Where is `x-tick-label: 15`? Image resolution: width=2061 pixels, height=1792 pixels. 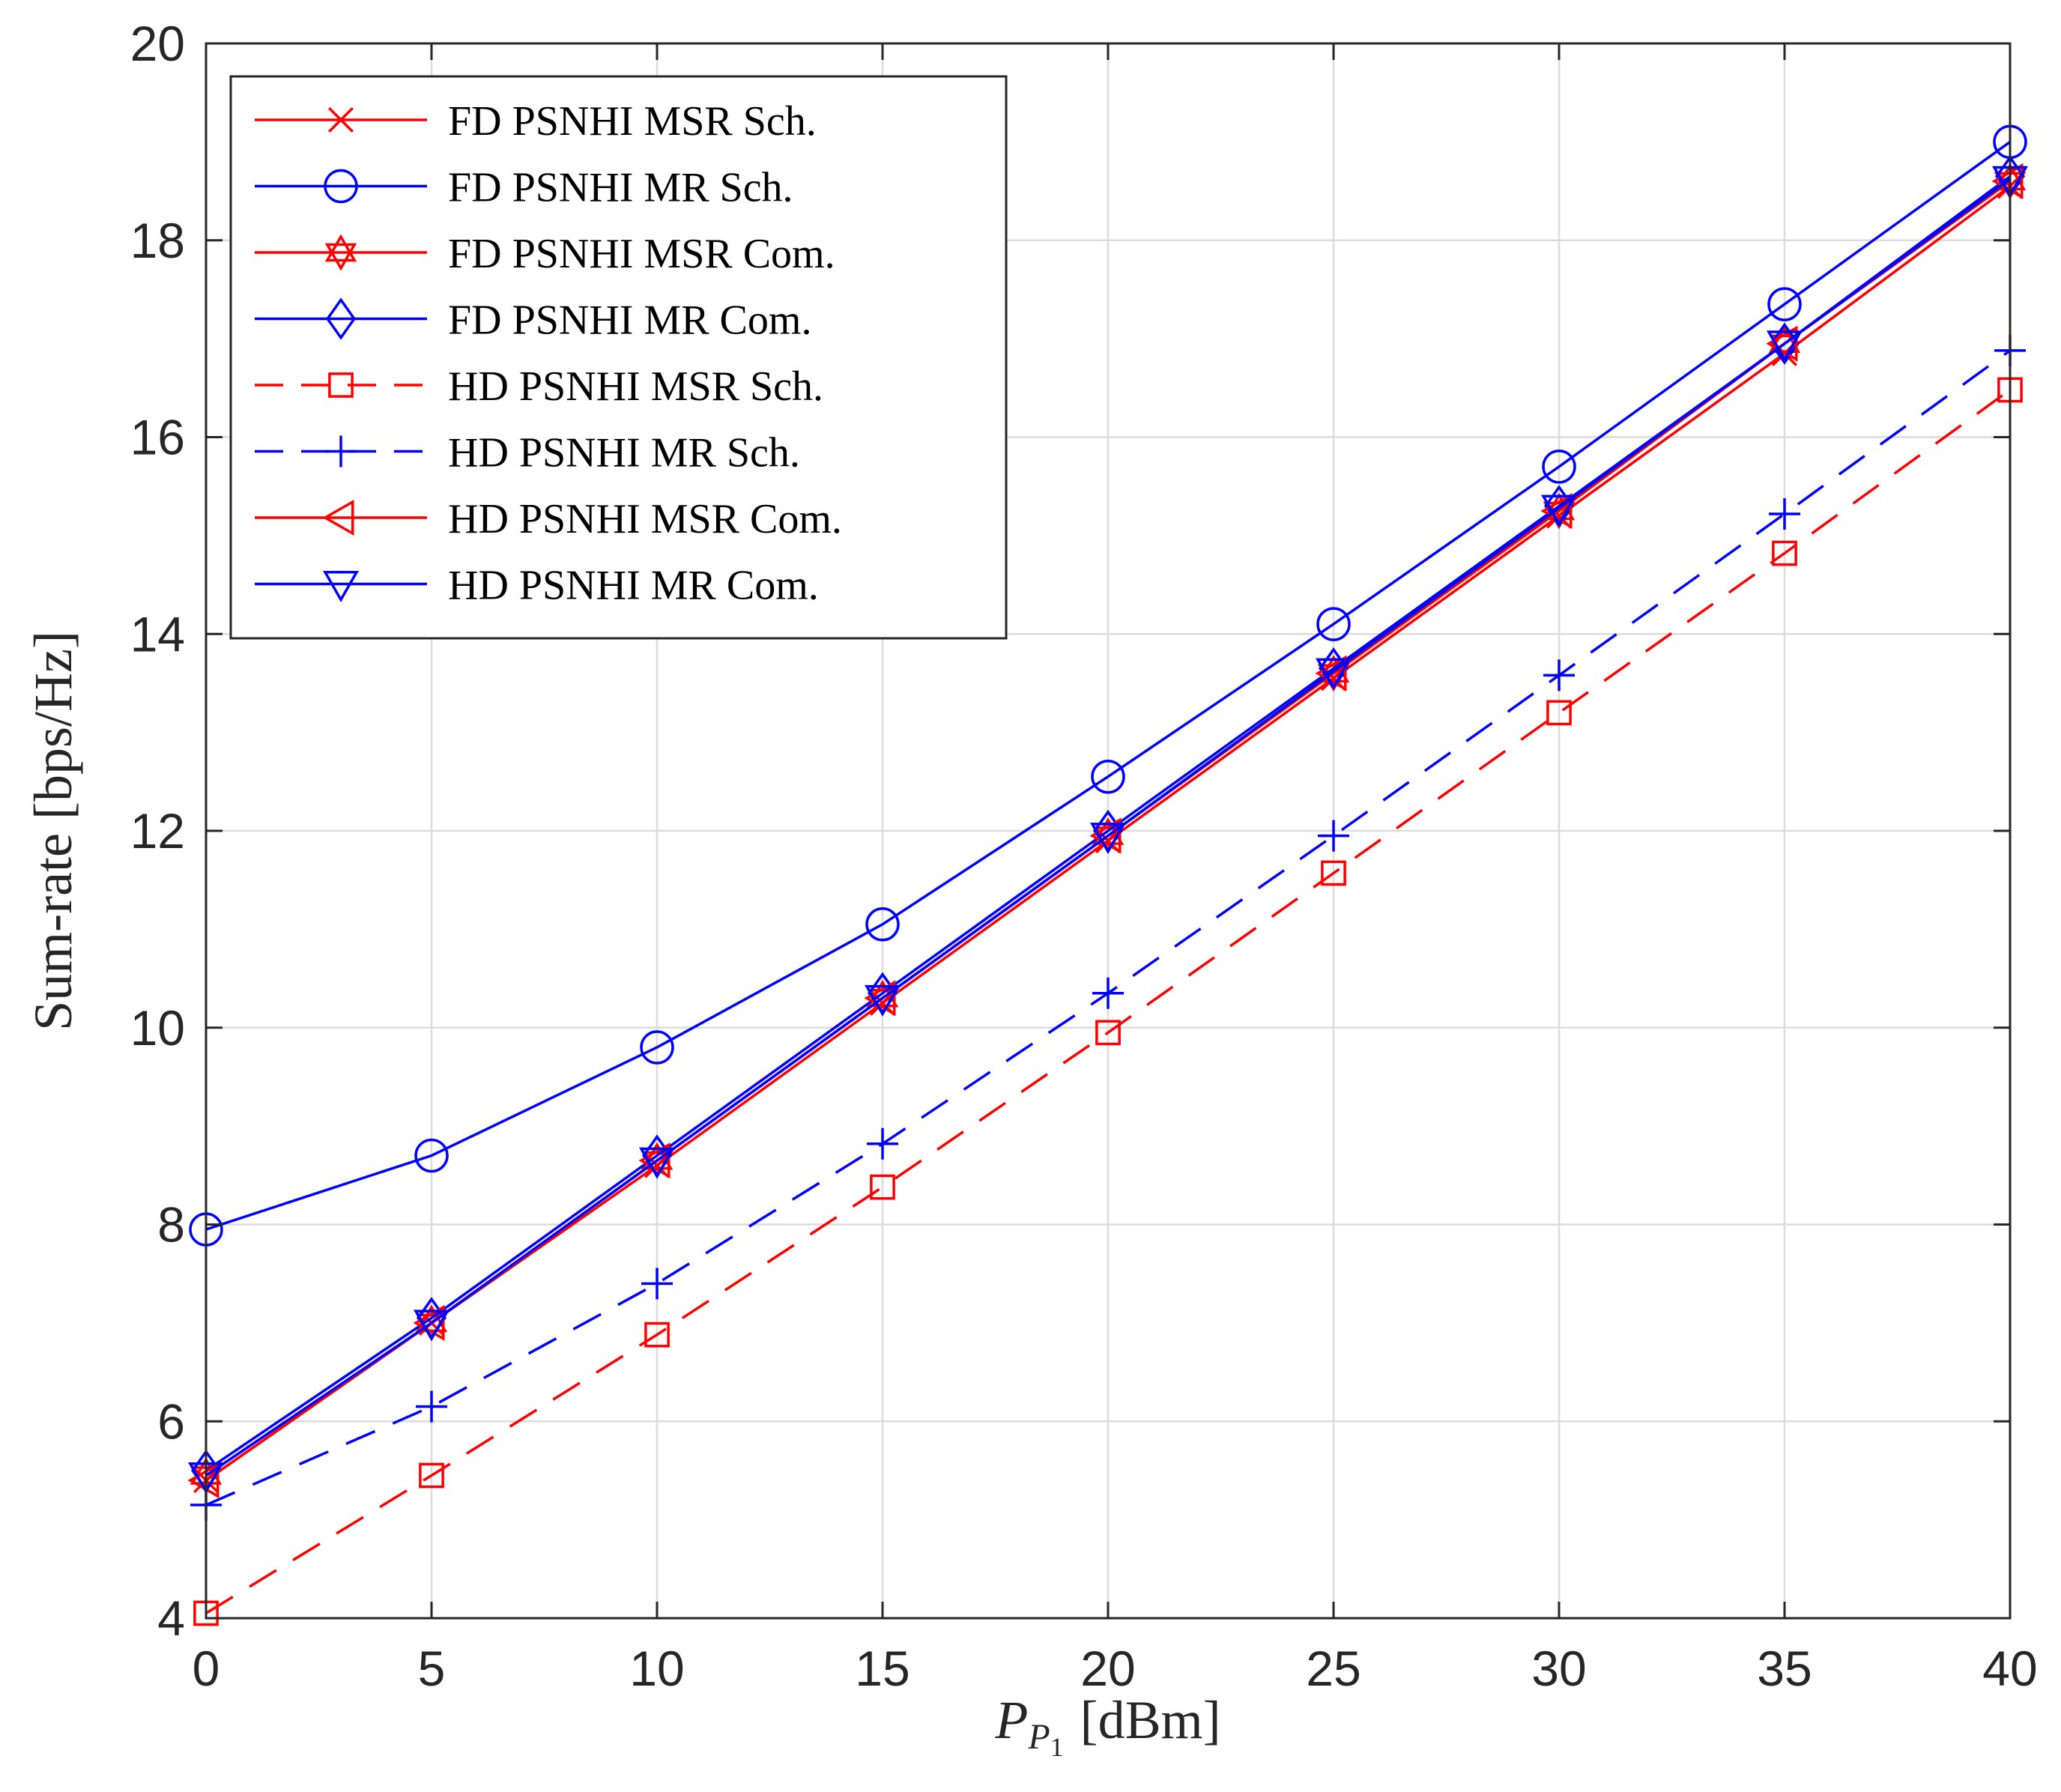
x-tick-label: 15 is located at coordinates (882, 1668).